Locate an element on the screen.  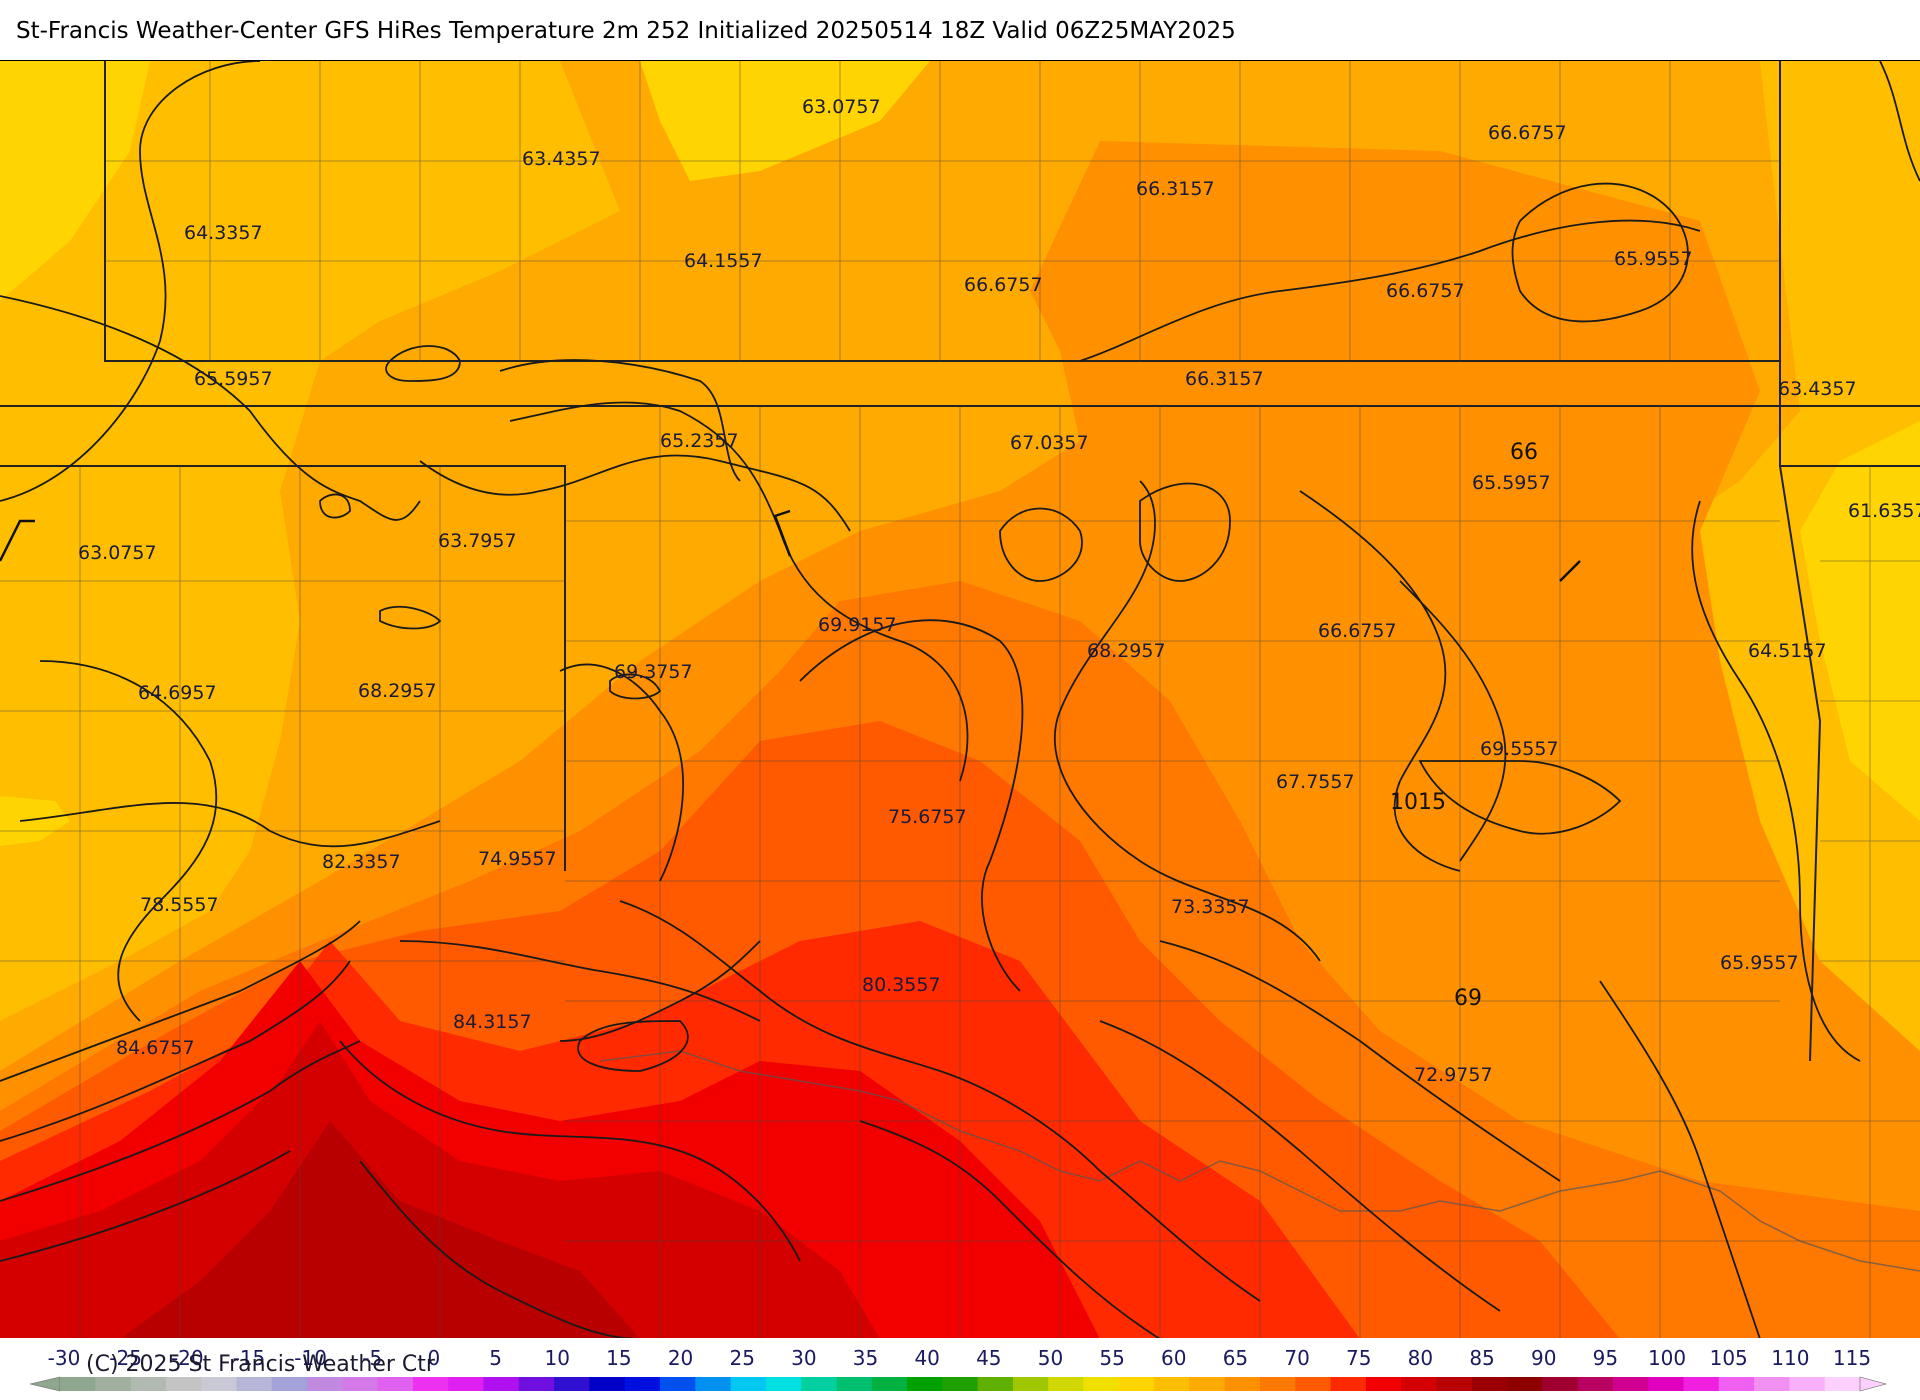
legend-tick-label: 5 is located at coordinates (495, 1358).